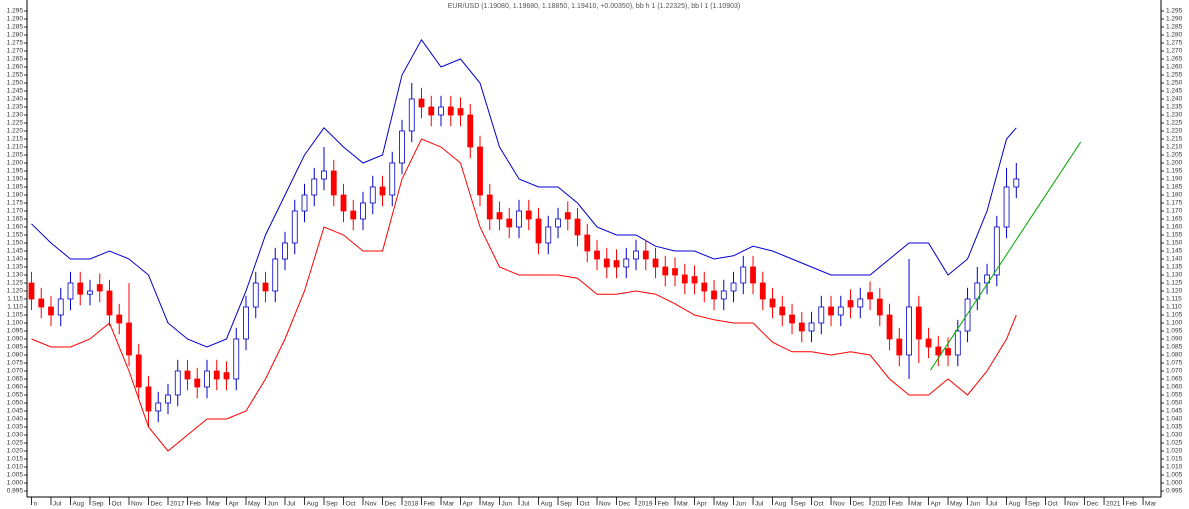  What do you see at coordinates (15, 259) in the screenshot?
I see `y-tick-label: 1.140` at bounding box center [15, 259].